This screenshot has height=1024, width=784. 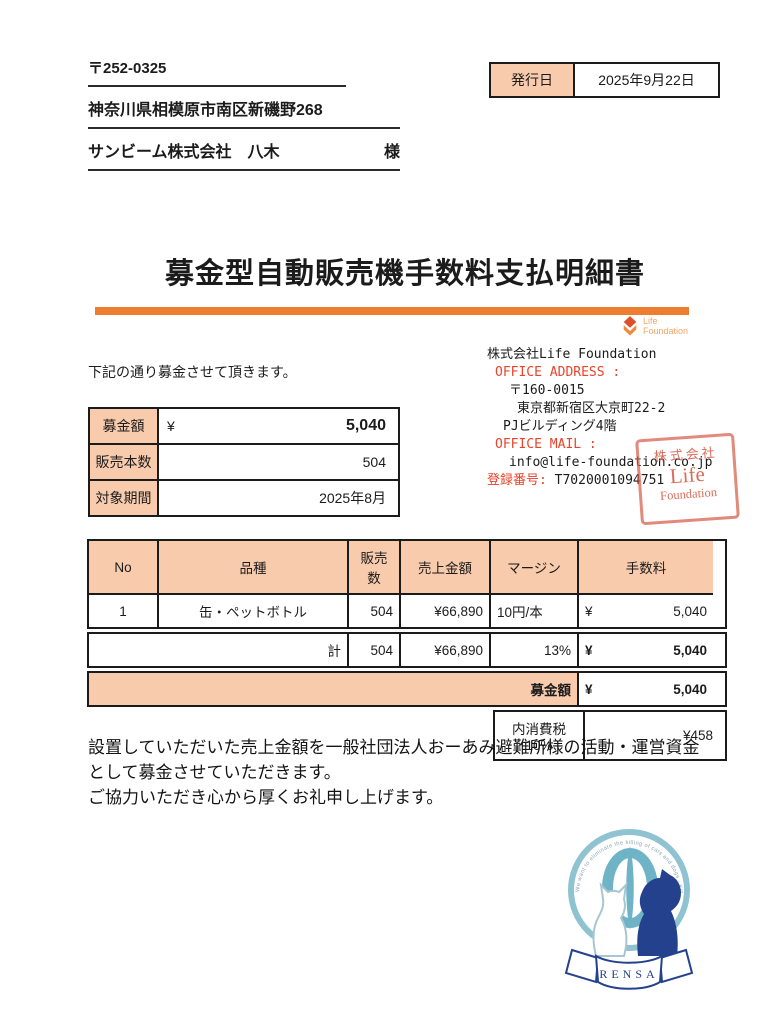 What do you see at coordinates (266, 797) in the screenshot?
I see `footer-line3: ご協力いただき心から厚くお礼申し上げます。` at bounding box center [266, 797].